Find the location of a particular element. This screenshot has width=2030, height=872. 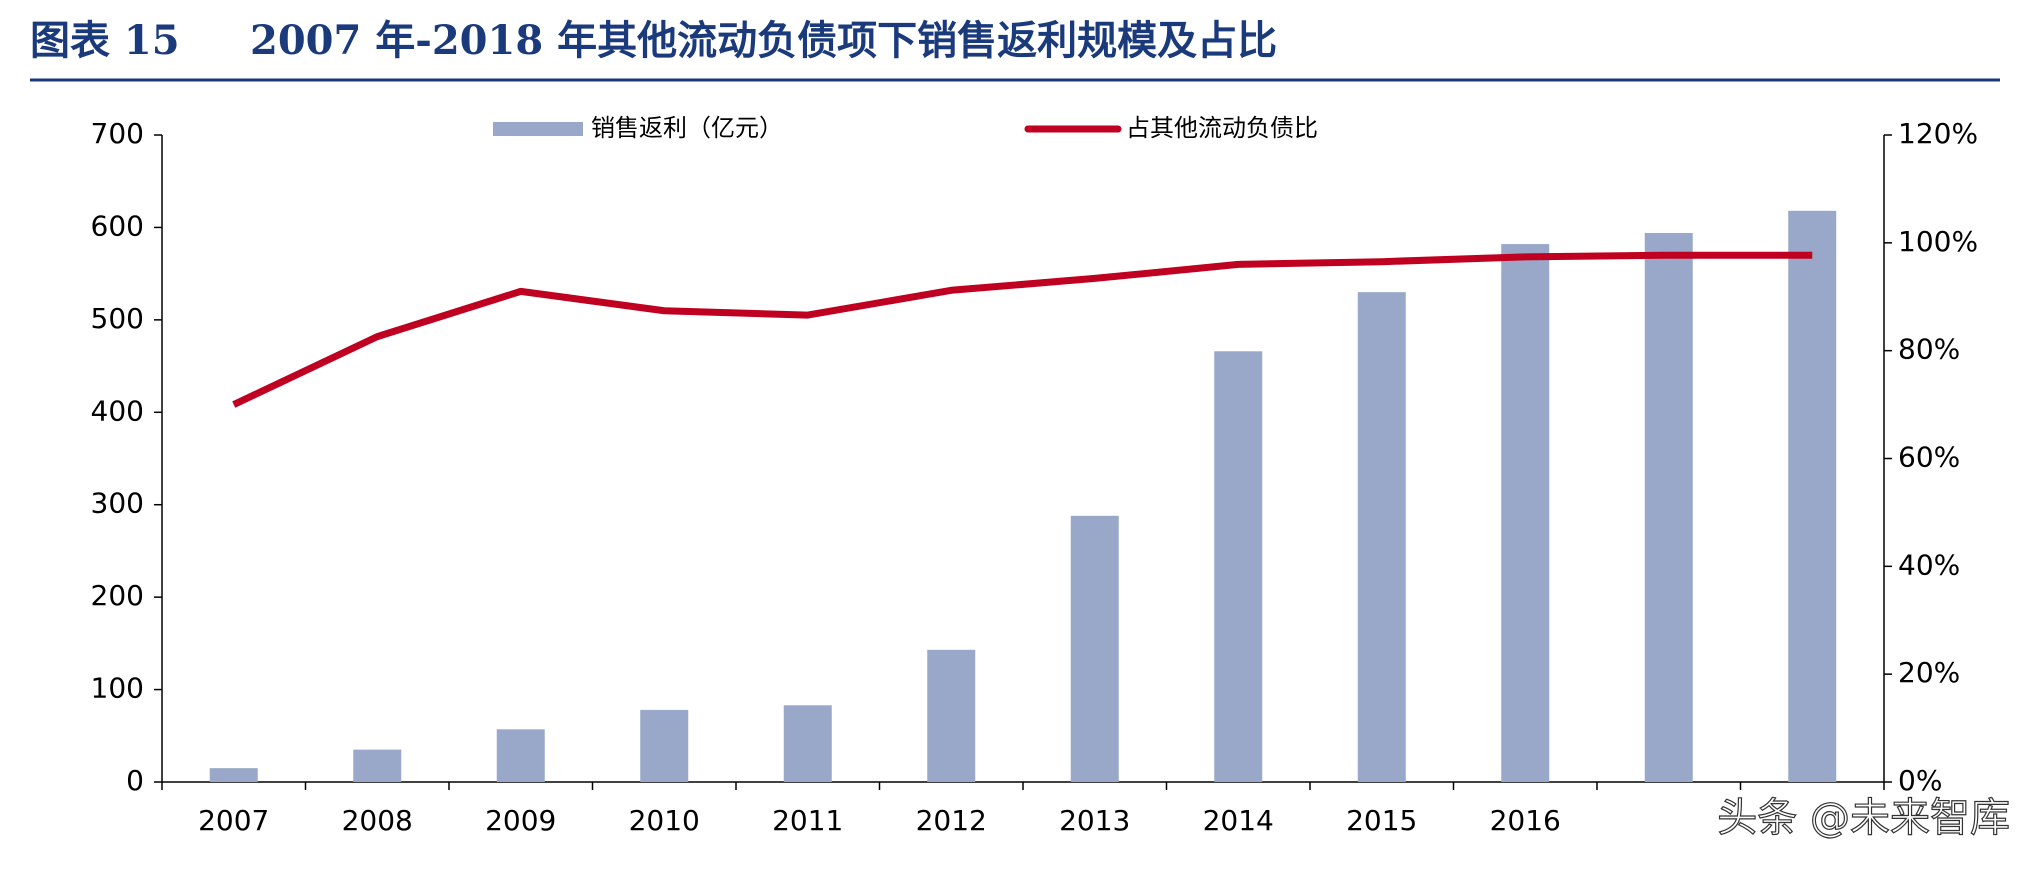

legend-swatch is located at coordinates (538, 129).